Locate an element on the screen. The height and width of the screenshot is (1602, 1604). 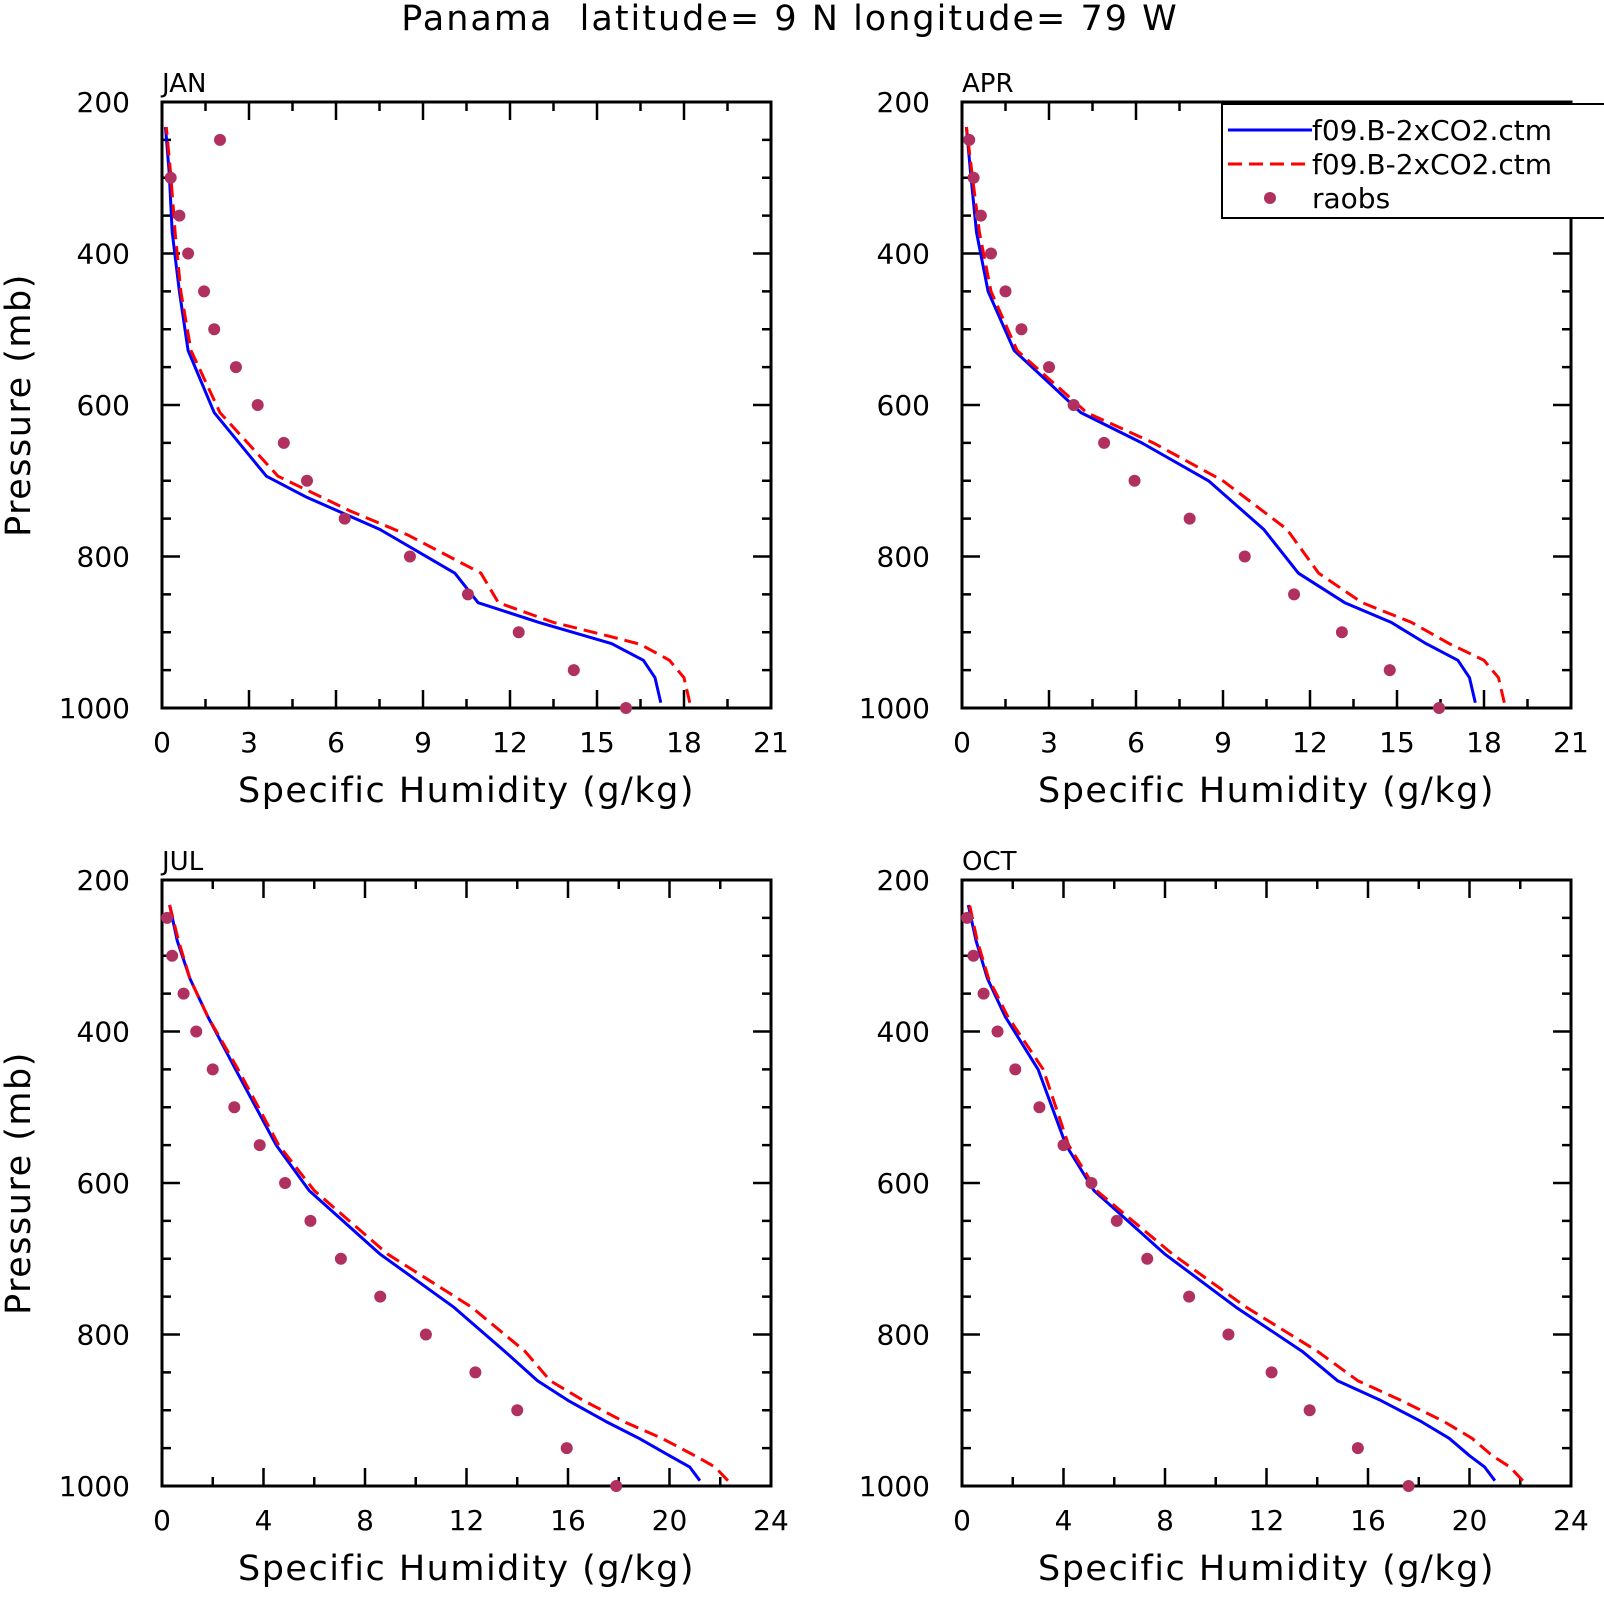
legend-entry: raobs is located at coordinates (1327, 198).